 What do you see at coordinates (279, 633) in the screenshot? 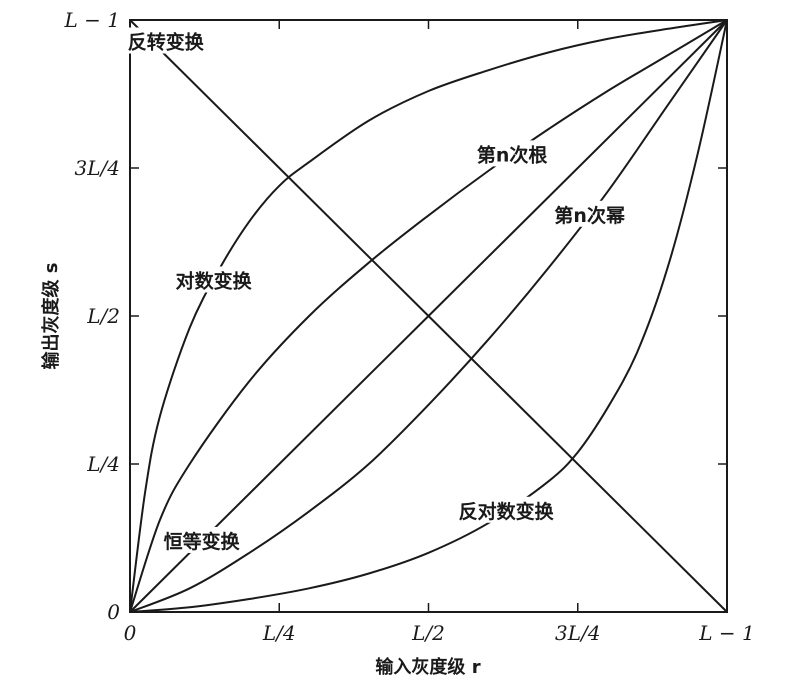
I see `x-tick-label: L/4` at bounding box center [279, 633].